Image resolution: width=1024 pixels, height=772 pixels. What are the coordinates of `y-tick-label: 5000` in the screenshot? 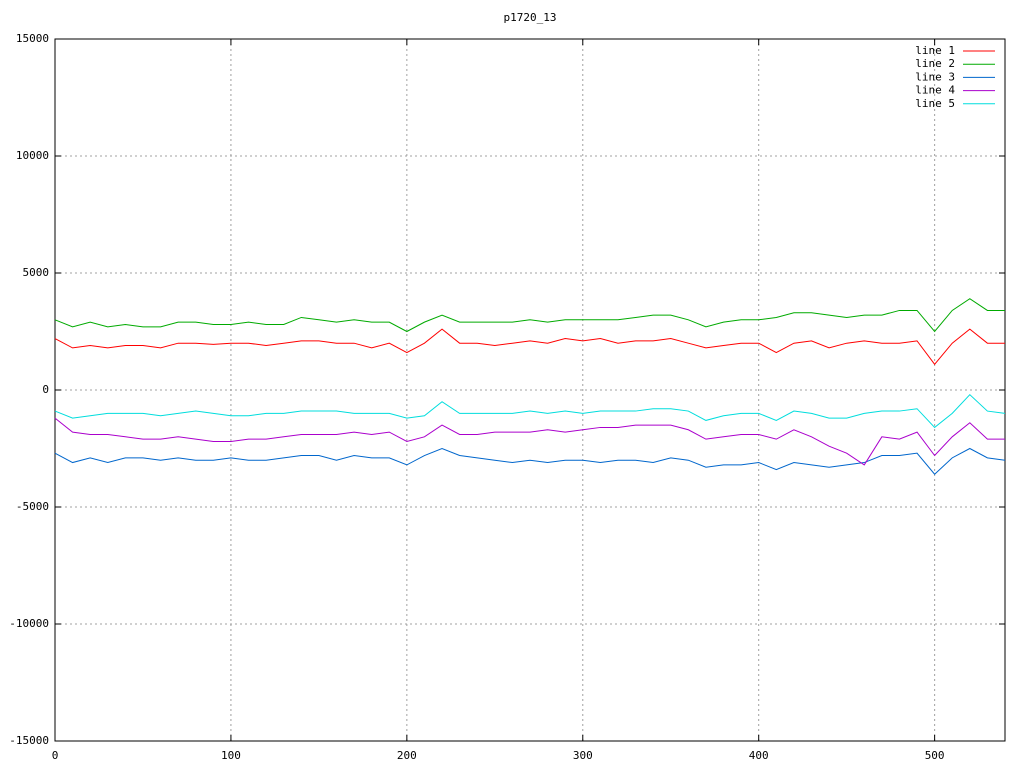 It's located at (36, 272).